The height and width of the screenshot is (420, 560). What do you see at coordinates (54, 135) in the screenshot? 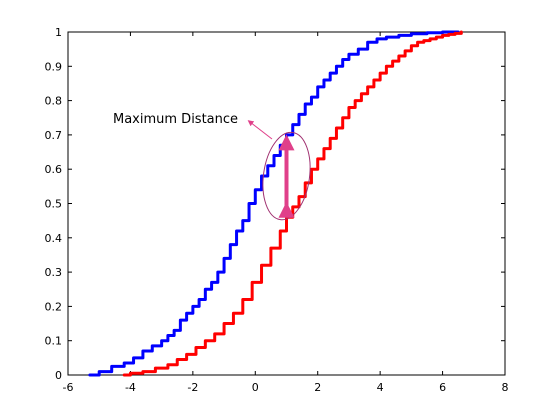
I see `y-tick-label: 0.7` at bounding box center [54, 135].